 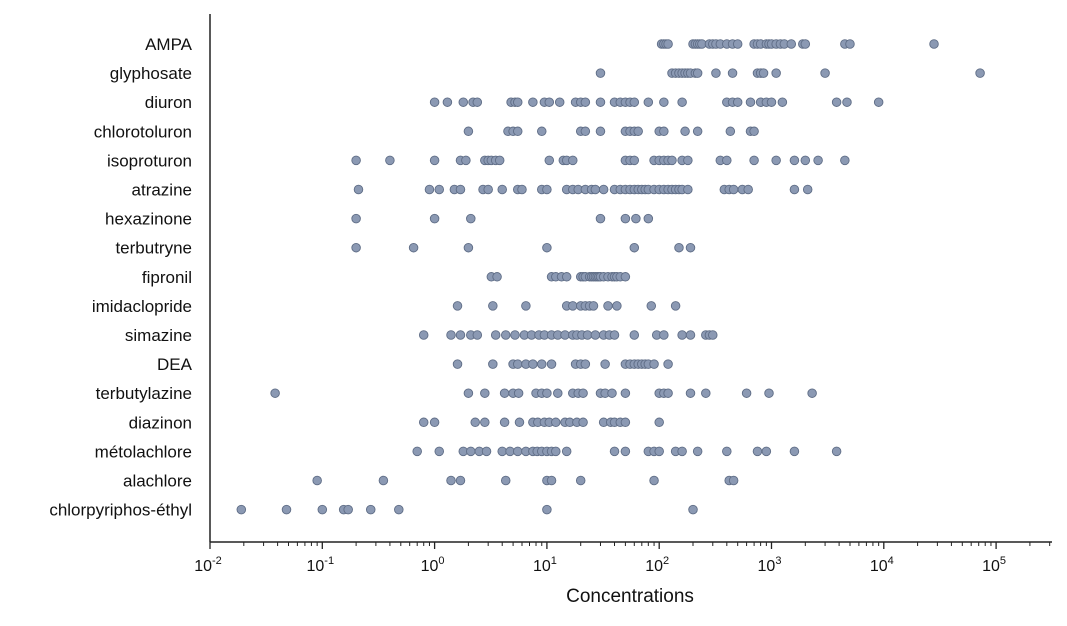 What do you see at coordinates (149, 160) in the screenshot?
I see `category-label: isoproturon` at bounding box center [149, 160].